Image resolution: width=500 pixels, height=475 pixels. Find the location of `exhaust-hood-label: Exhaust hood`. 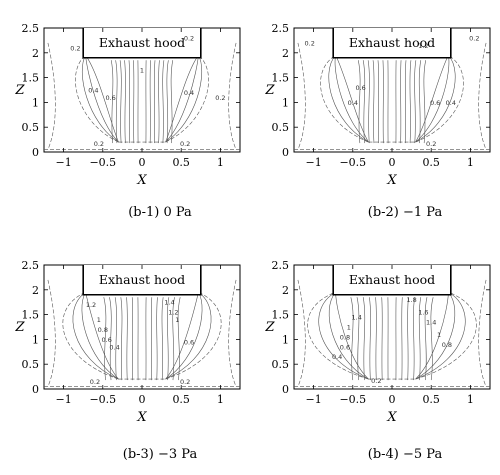

exhaust-hood-label: Exhaust hood is located at coordinates (142, 42).